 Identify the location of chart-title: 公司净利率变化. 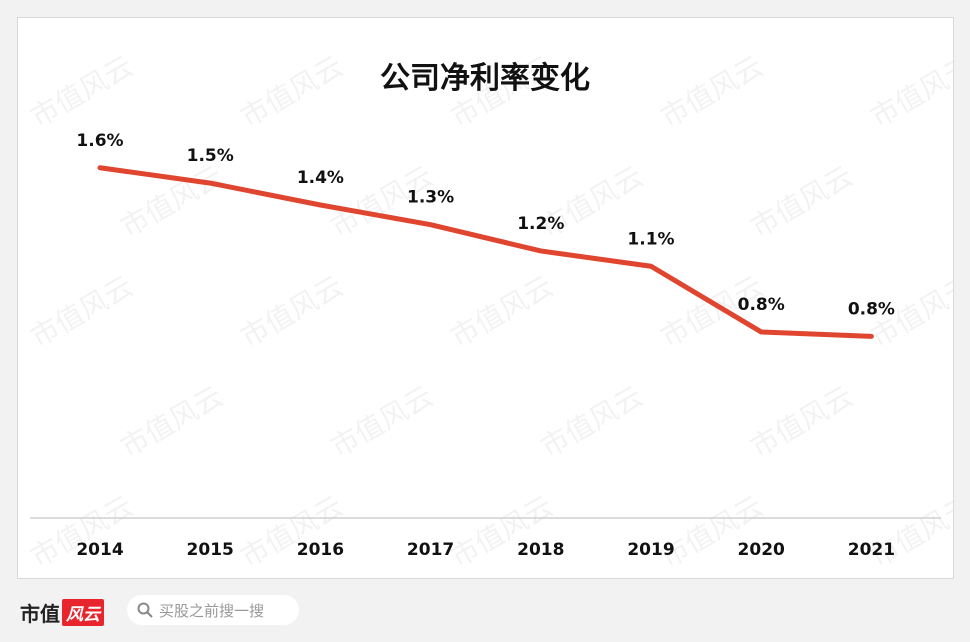
(485, 78).